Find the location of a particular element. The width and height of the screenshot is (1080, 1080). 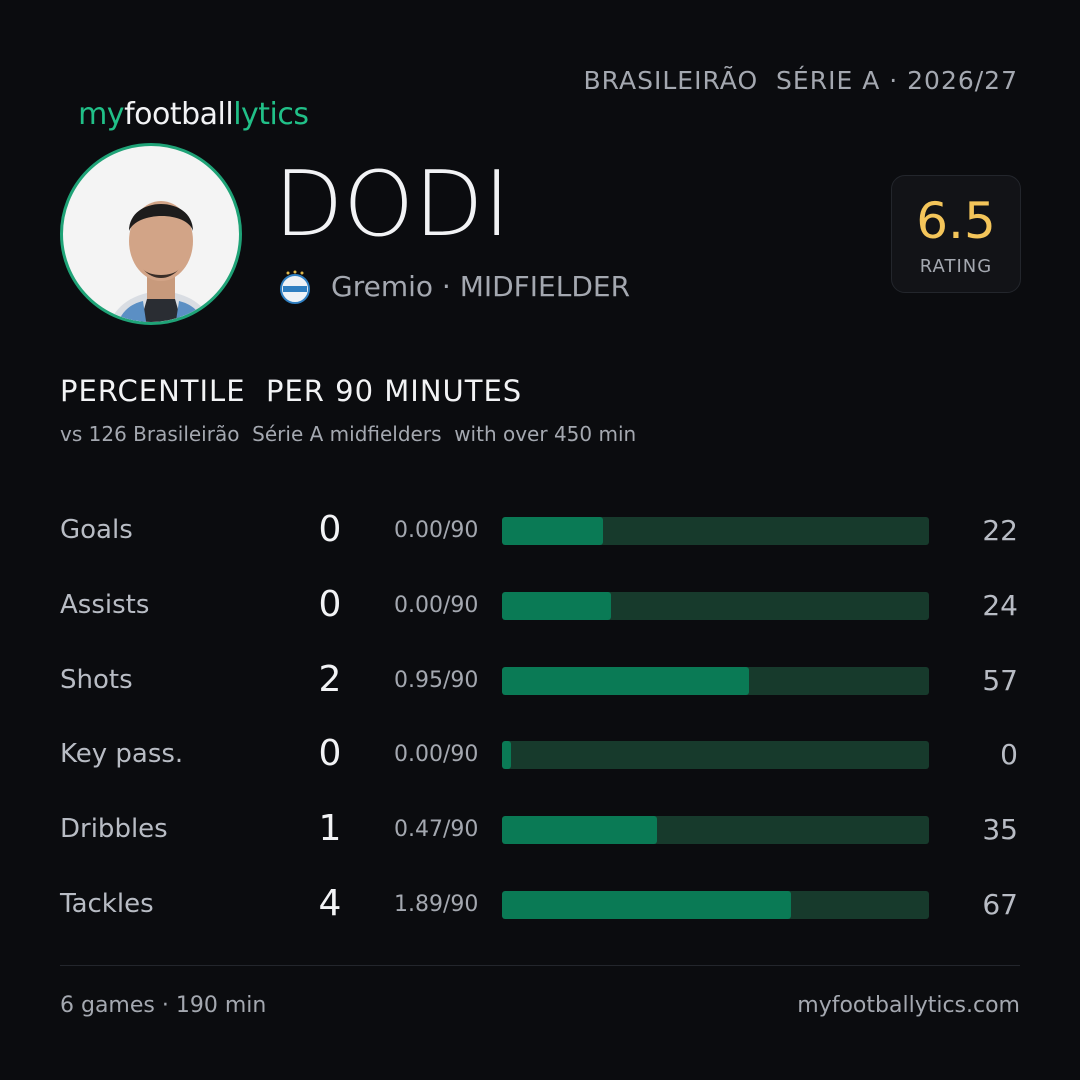

footer-games: 6 games · 190 min is located at coordinates (163, 1005).